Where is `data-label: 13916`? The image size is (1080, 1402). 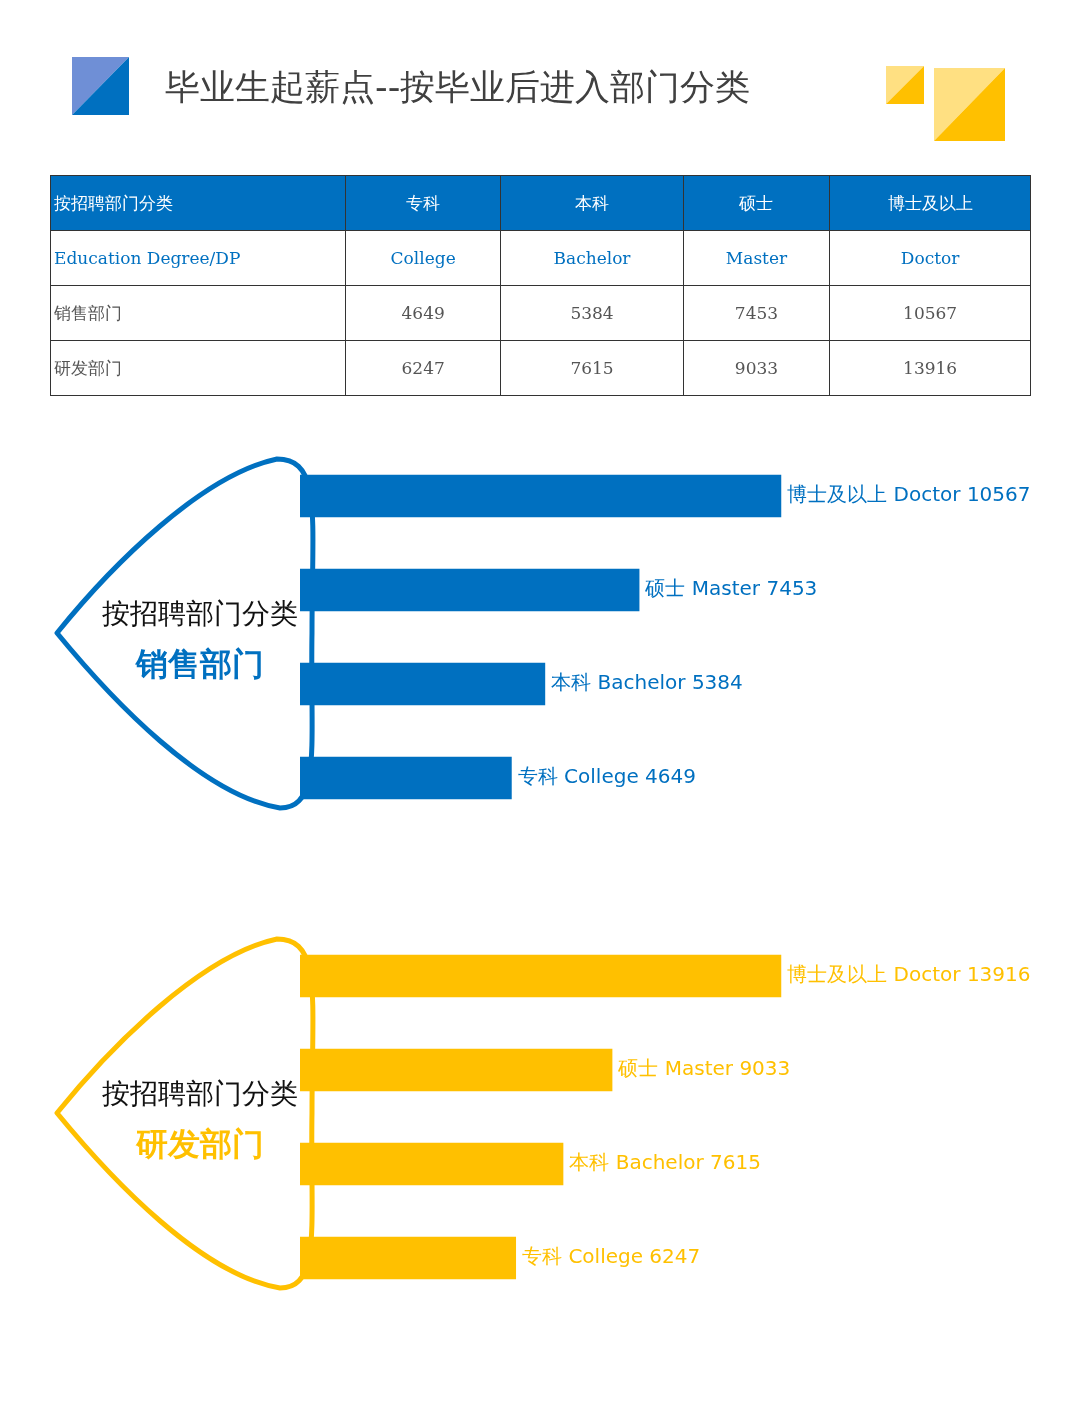
data-label: 13916 is located at coordinates (930, 368).